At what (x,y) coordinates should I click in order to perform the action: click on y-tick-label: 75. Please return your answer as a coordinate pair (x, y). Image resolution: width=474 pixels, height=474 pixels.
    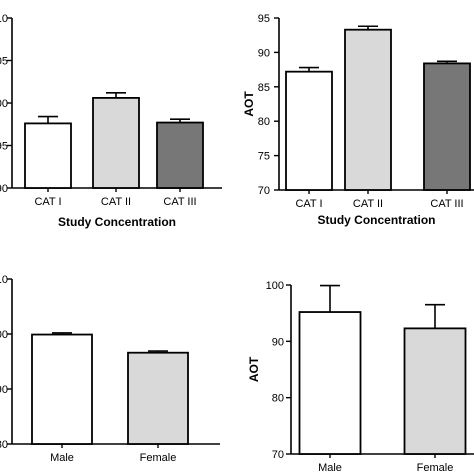
    Looking at the image, I should click on (264, 157).